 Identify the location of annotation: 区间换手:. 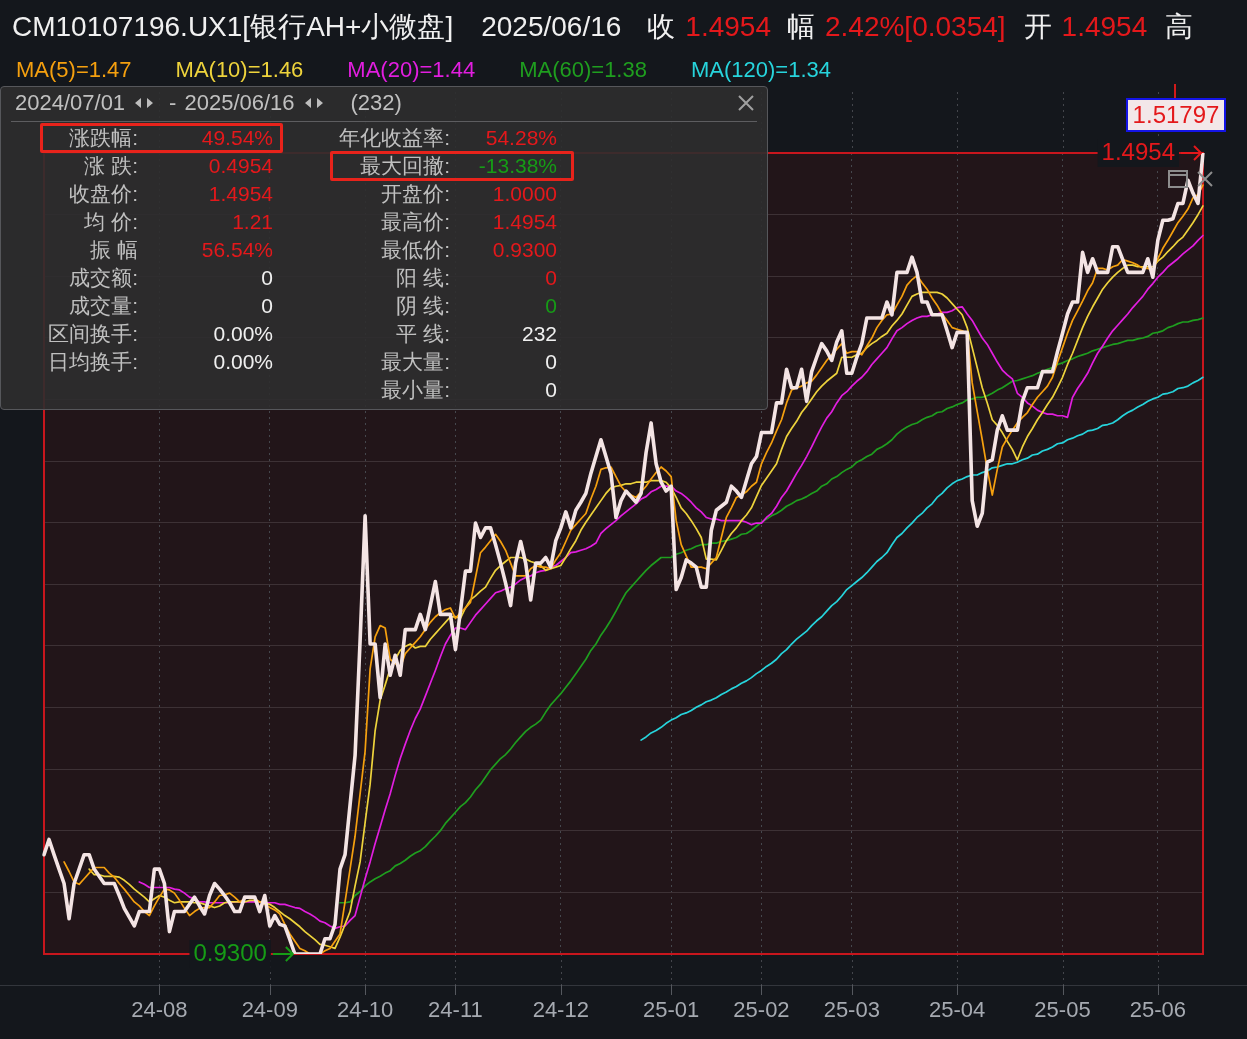
(93, 333).